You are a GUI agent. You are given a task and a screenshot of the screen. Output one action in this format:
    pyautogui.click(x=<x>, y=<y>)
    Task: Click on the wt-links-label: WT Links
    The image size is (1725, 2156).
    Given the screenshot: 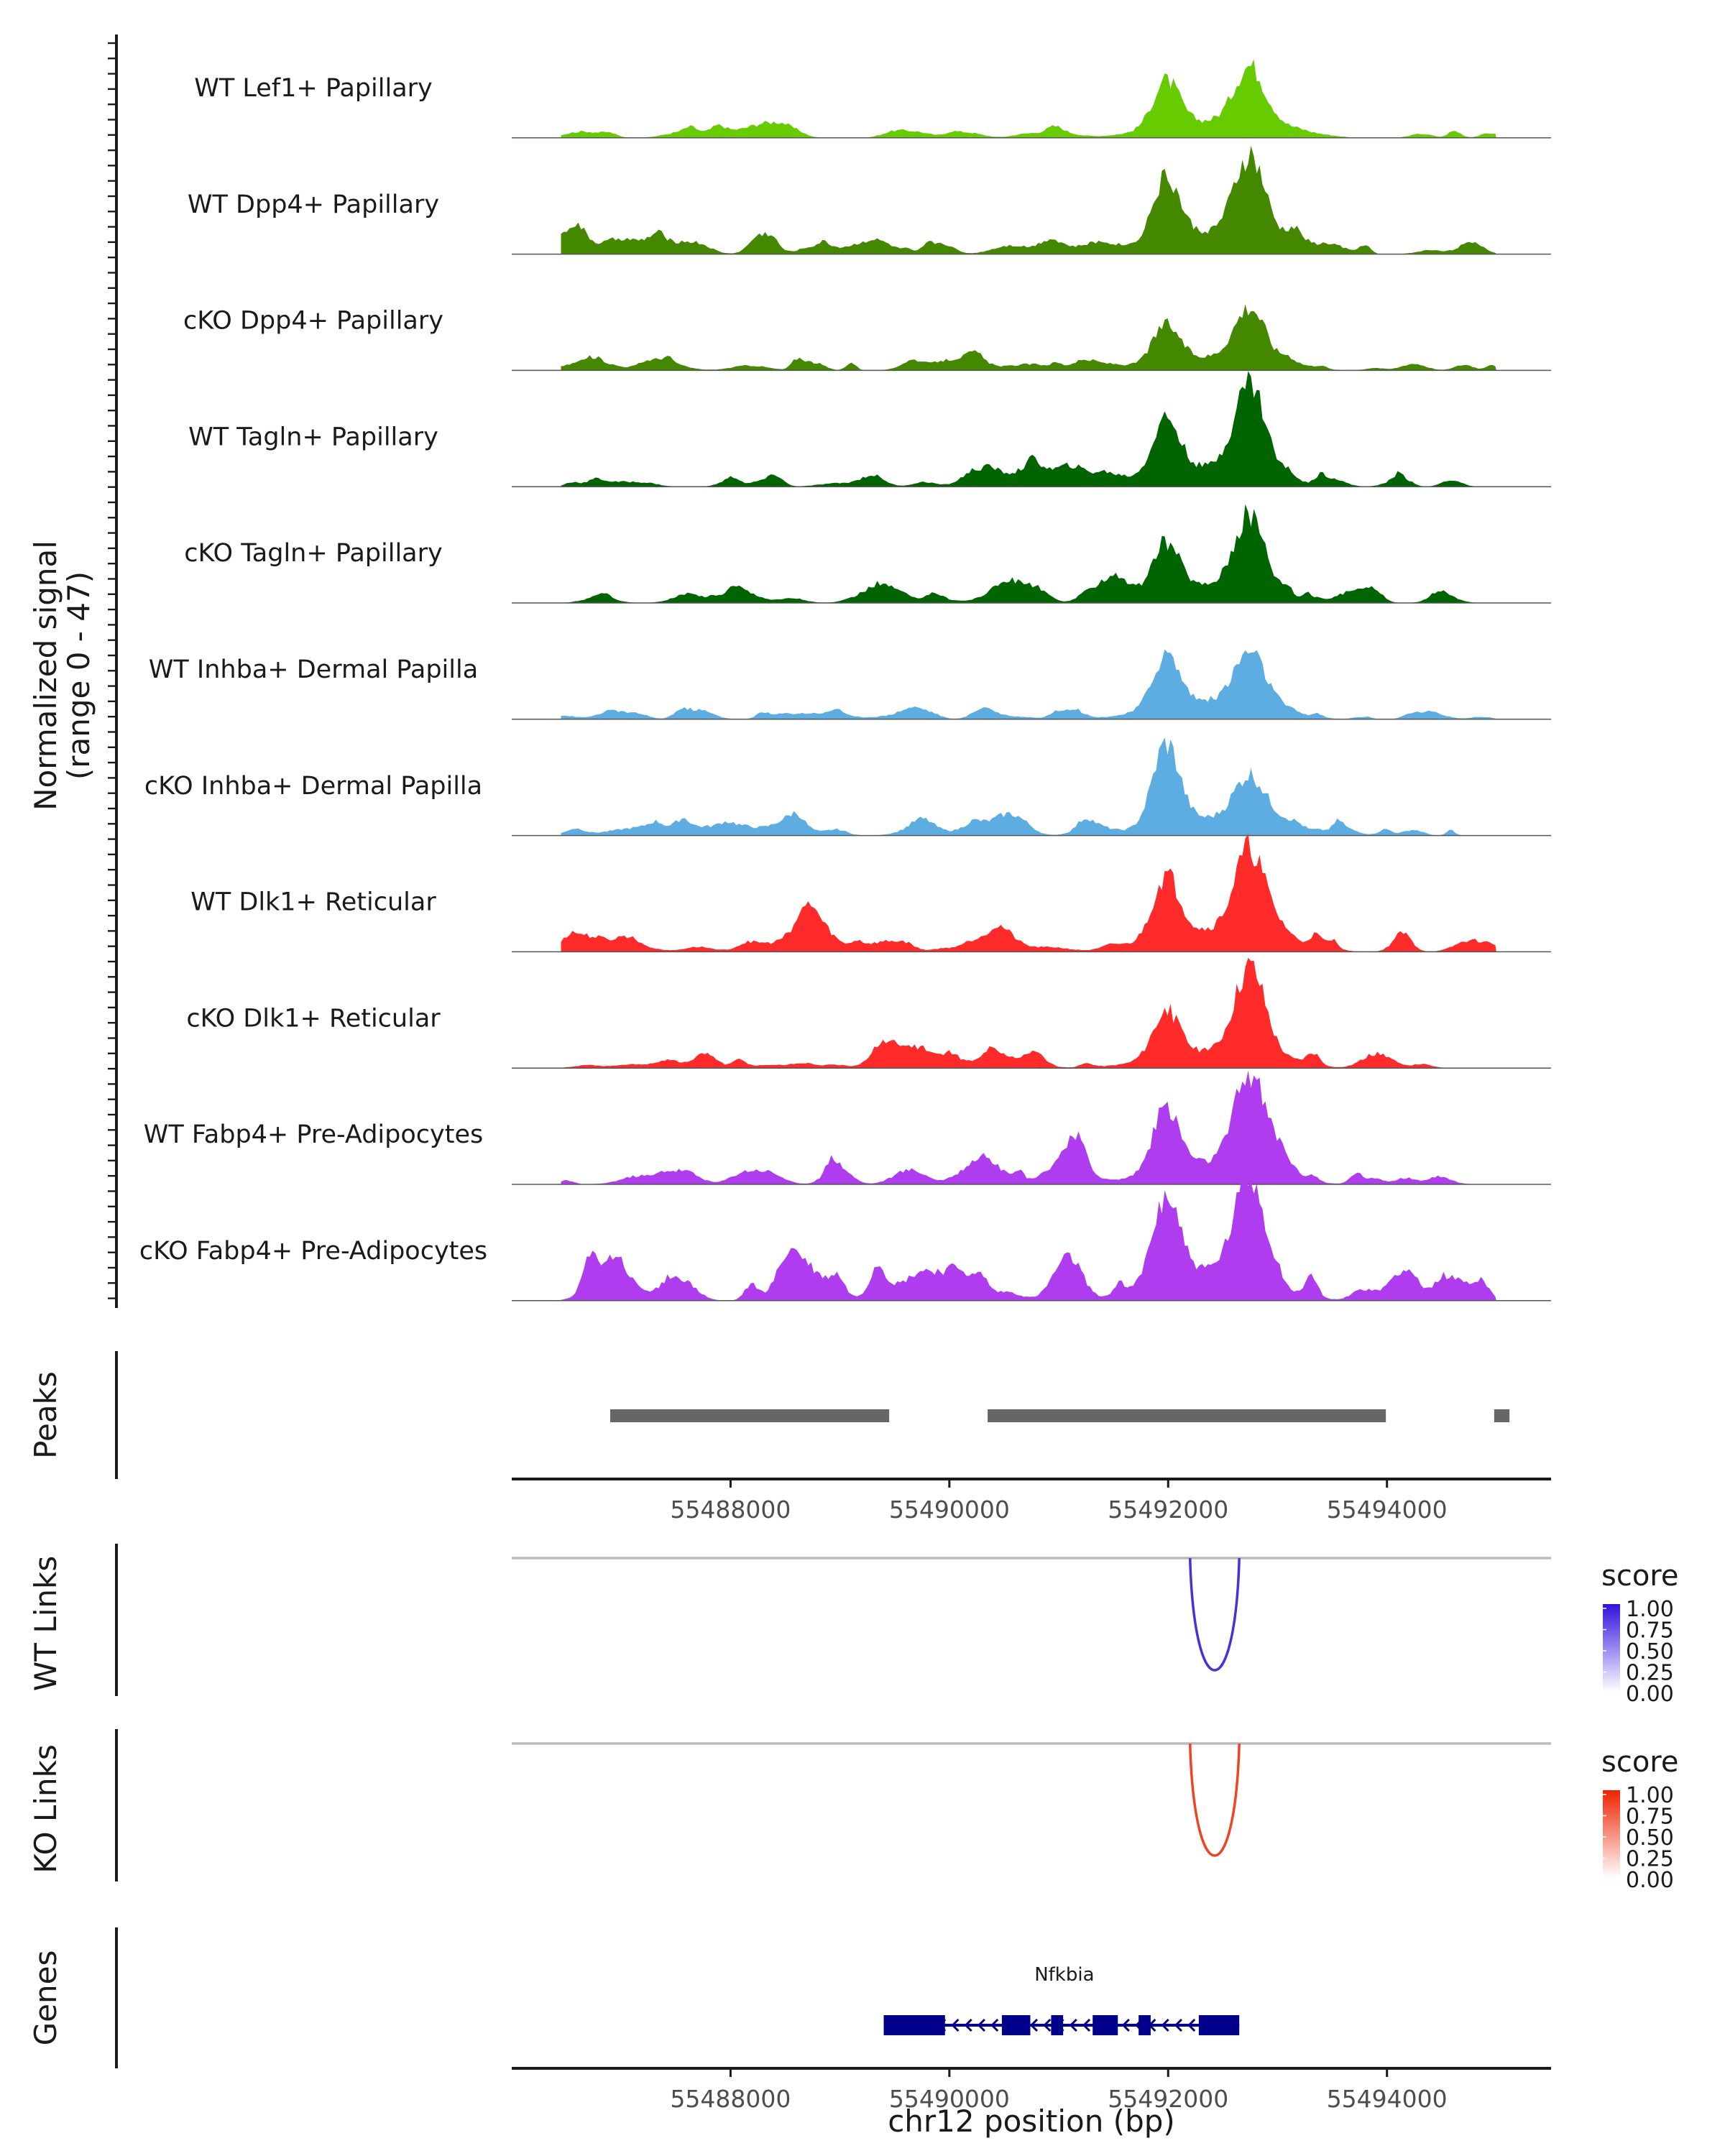 What is the action you would take?
    pyautogui.click(x=45, y=1624)
    